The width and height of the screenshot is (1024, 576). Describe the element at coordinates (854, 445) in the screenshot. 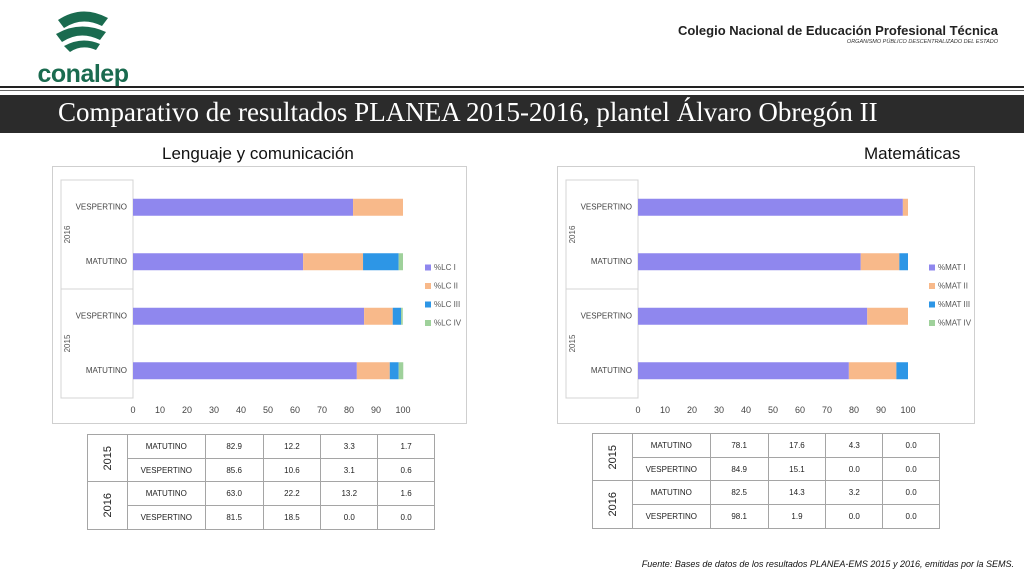

I see `value-cell: 4.3` at that location.